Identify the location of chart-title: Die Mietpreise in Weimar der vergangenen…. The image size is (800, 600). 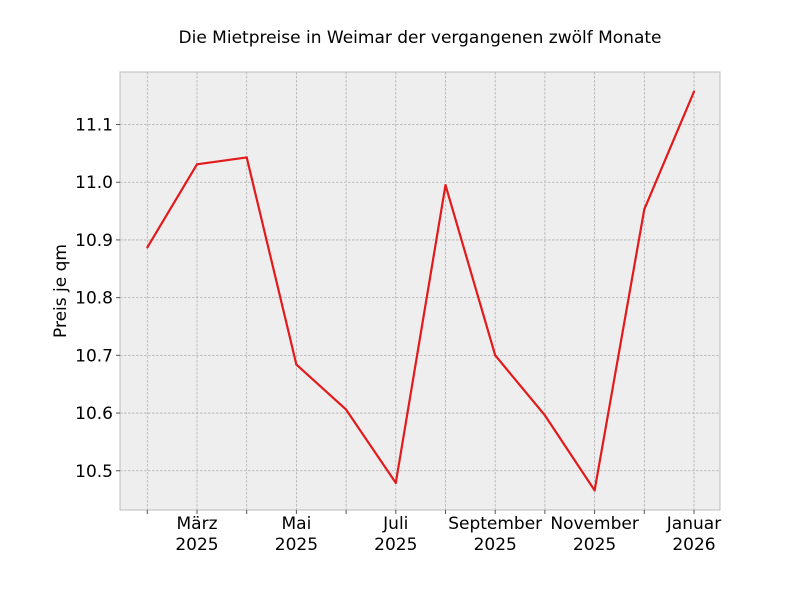
(420, 38).